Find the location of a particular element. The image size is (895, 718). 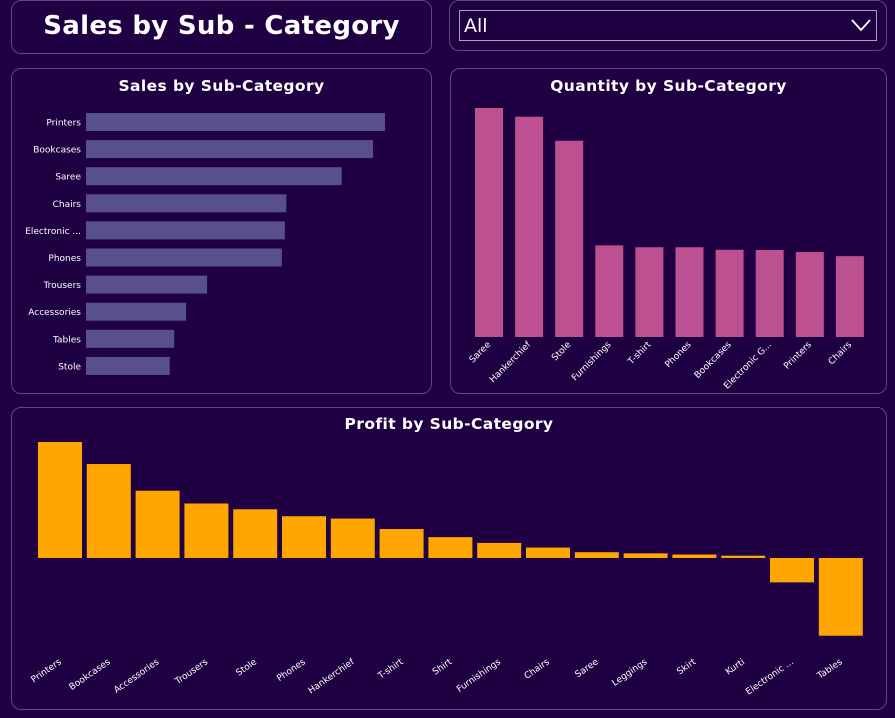

quantity-bar-phones is located at coordinates (689, 292).